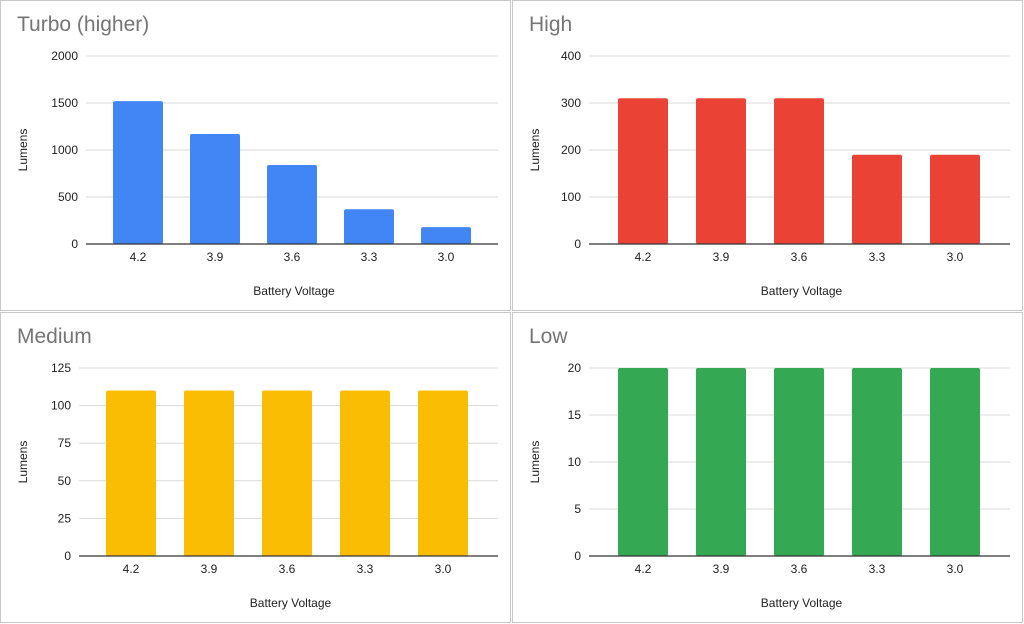 The width and height of the screenshot is (1024, 624). I want to click on chart-title: Turbo (higher), so click(83, 24).